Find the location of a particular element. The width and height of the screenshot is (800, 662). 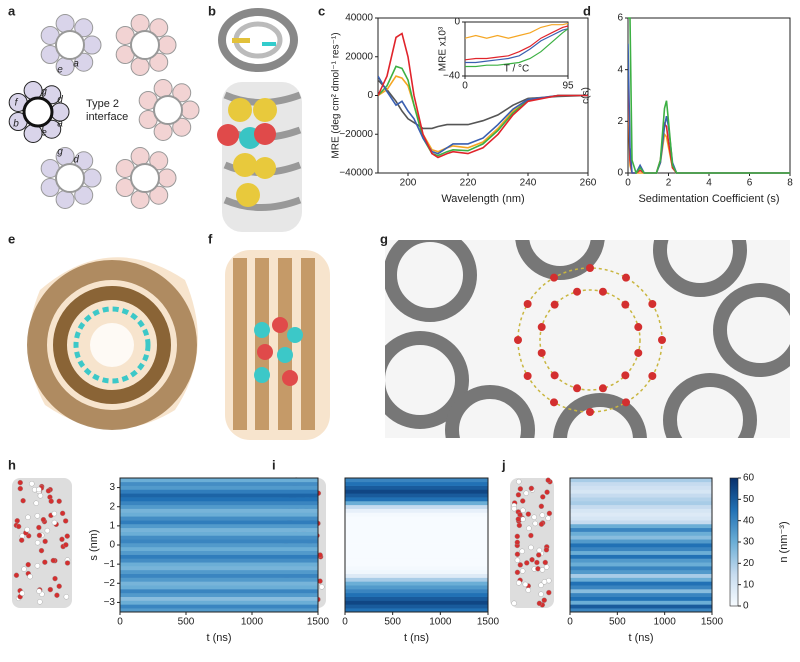

x-axis-label: Wavelength (nm) is located at coordinates (482, 199).